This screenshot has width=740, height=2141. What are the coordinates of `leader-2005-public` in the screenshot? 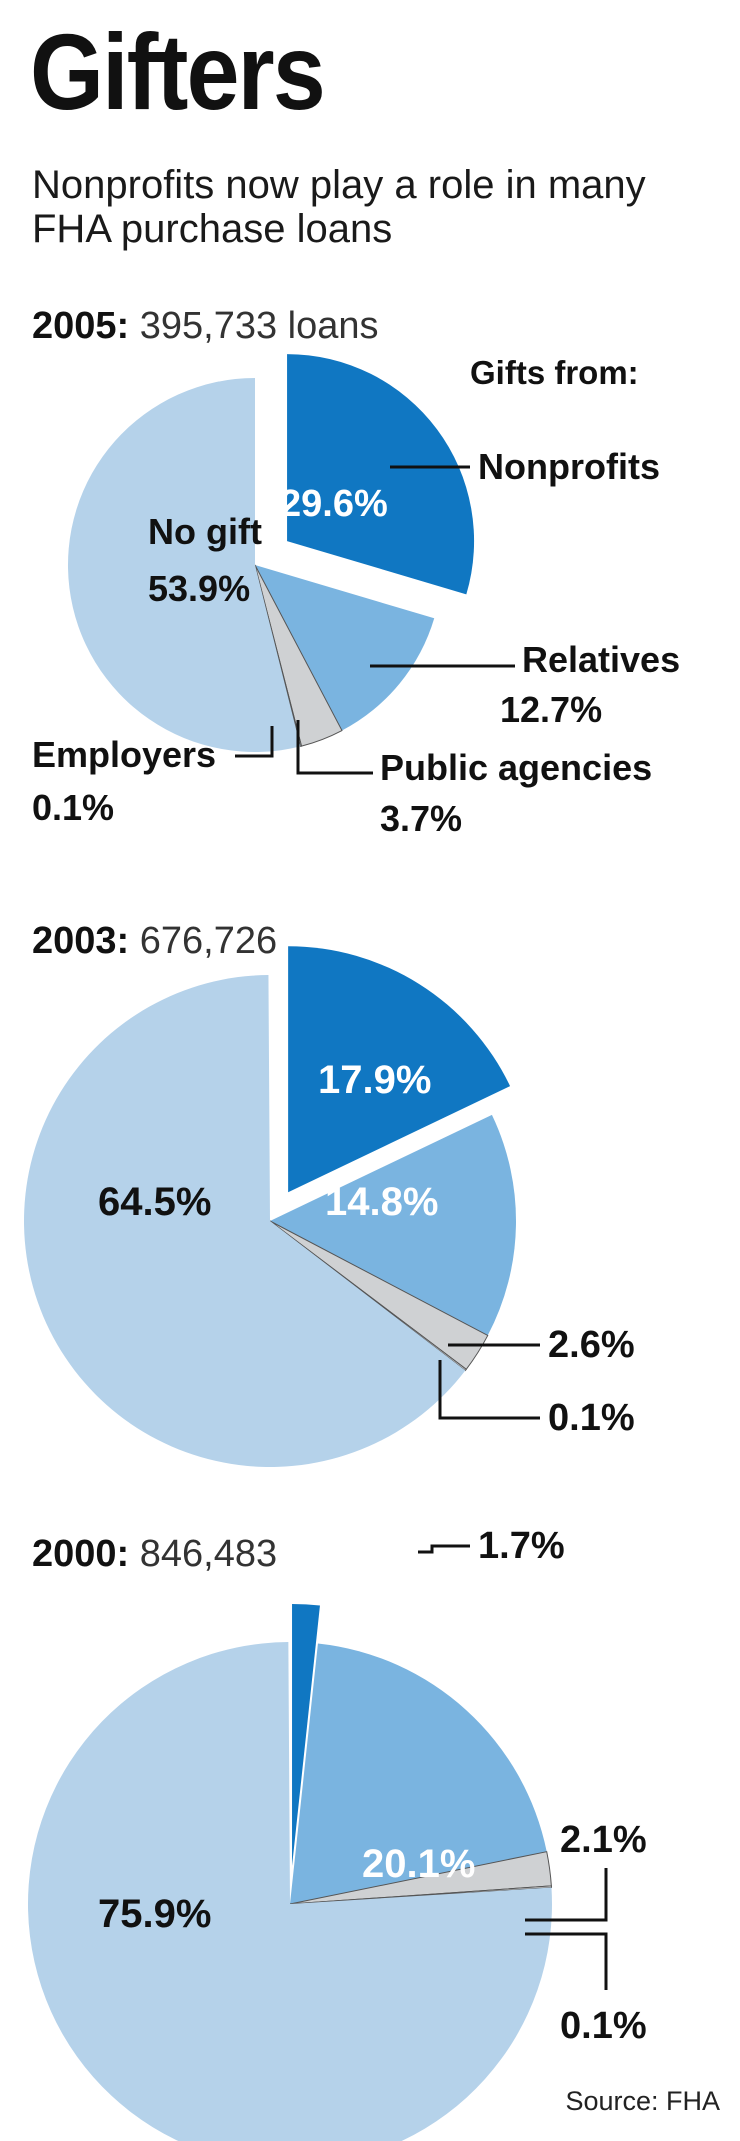 It's located at (334, 747).